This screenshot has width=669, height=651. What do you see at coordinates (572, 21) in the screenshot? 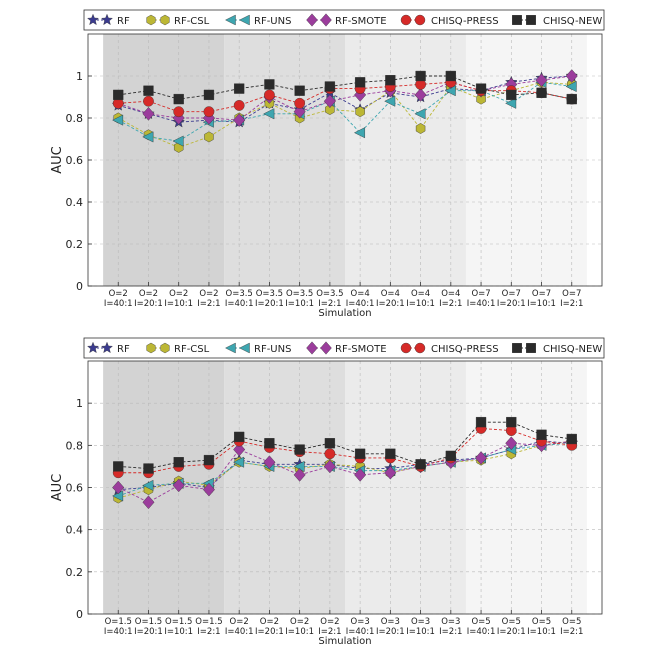
I see `legend-label: CHISQ-NEW` at bounding box center [572, 21].